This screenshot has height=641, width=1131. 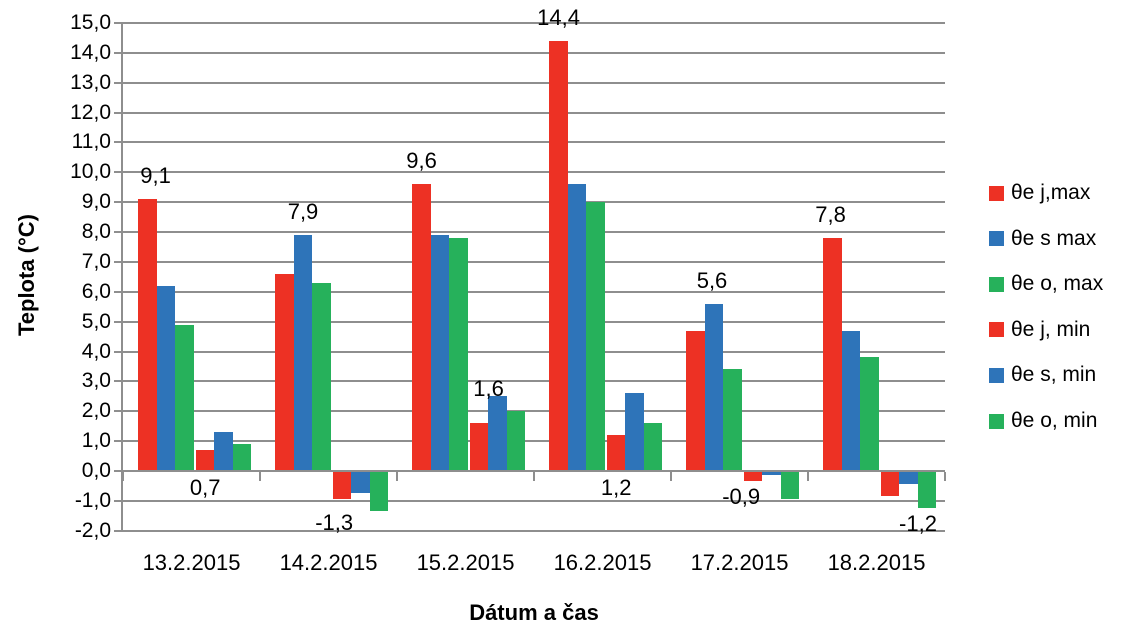 What do you see at coordinates (342, 485) in the screenshot?
I see `bar-e-j-min-14.2.2015` at bounding box center [342, 485].